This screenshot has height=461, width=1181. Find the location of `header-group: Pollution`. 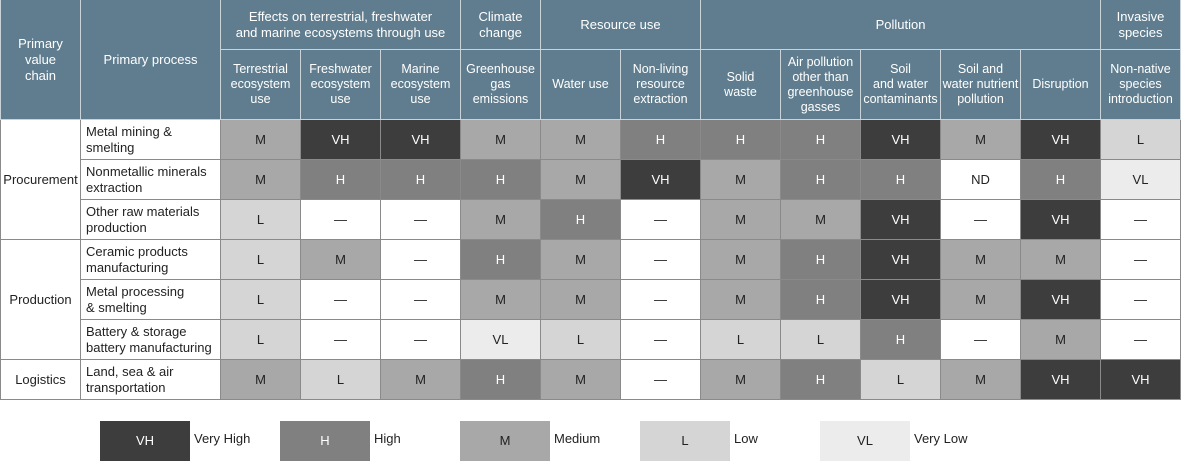

header-group: Pollution is located at coordinates (901, 25).